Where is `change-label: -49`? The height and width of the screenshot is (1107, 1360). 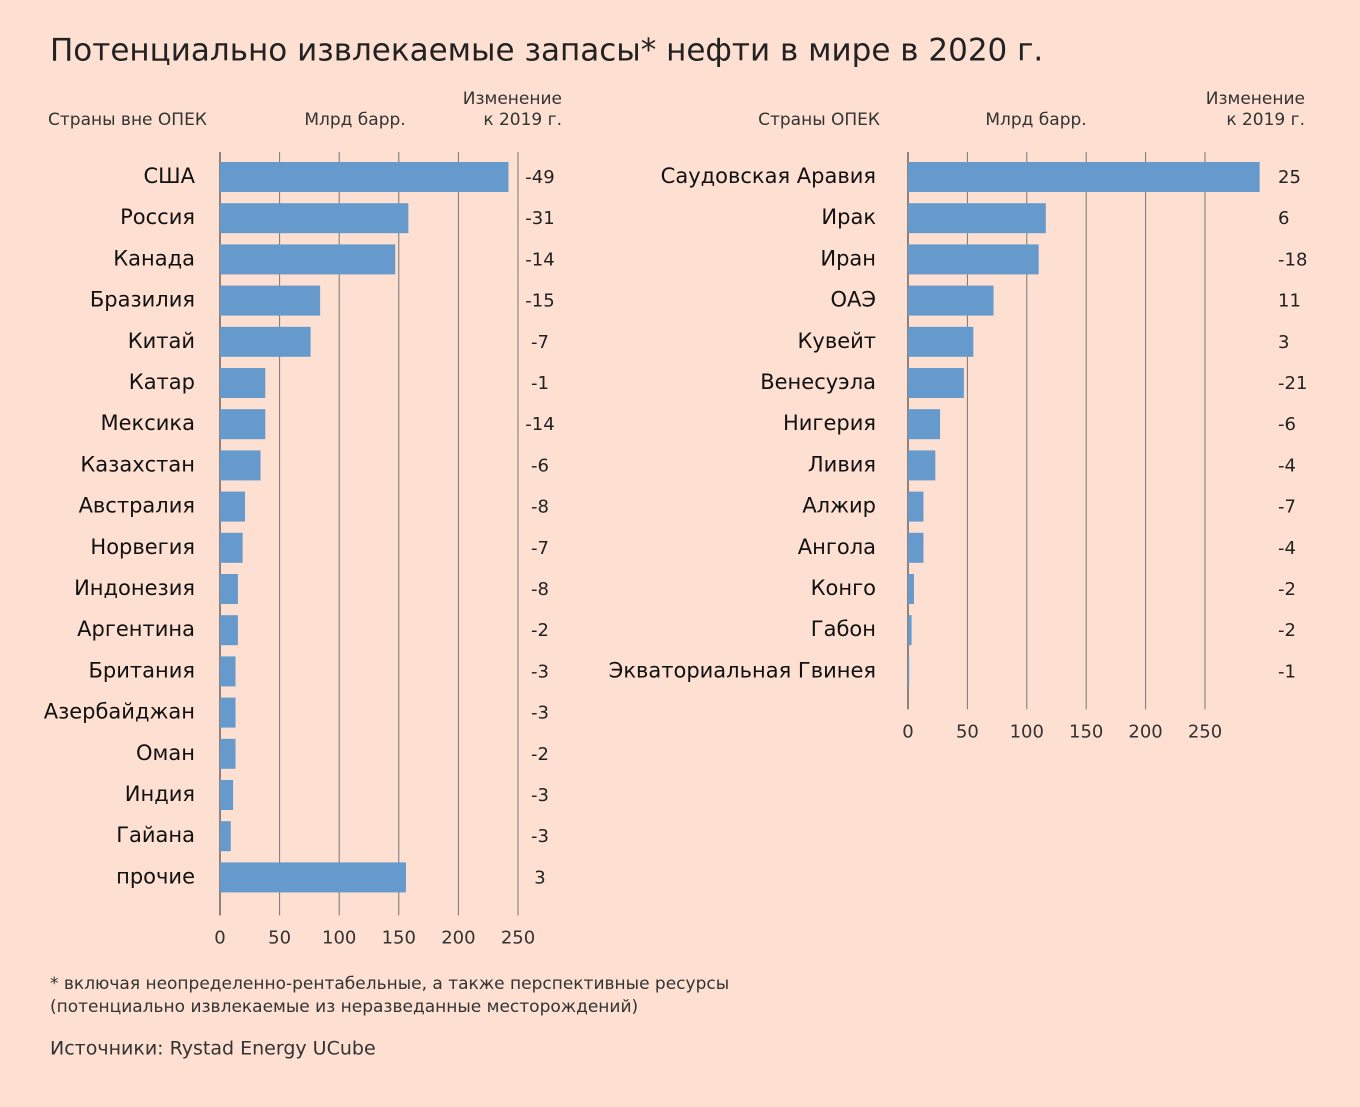 change-label: -49 is located at coordinates (539, 177).